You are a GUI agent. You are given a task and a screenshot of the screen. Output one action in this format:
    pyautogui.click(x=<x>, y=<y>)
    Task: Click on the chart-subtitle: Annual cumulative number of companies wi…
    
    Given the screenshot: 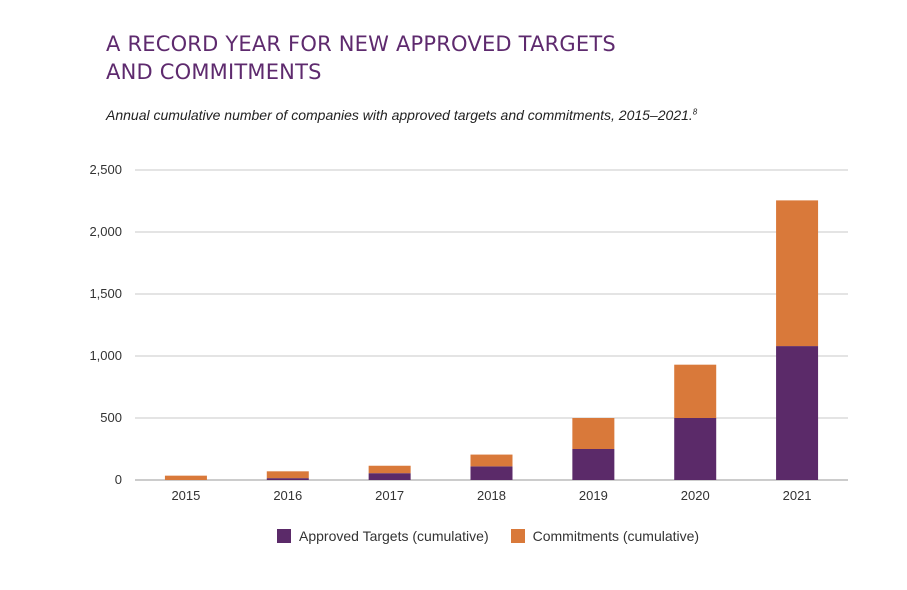 What is the action you would take?
    pyautogui.click(x=486, y=115)
    